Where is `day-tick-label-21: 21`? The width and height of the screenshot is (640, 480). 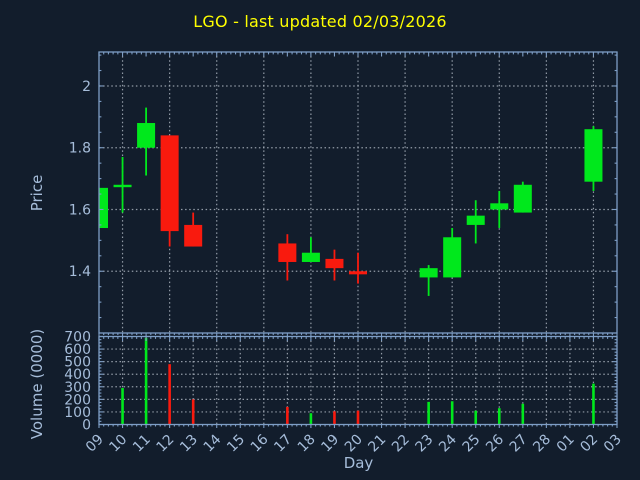 day-tick-label-21: 21 is located at coordinates (377, 444).